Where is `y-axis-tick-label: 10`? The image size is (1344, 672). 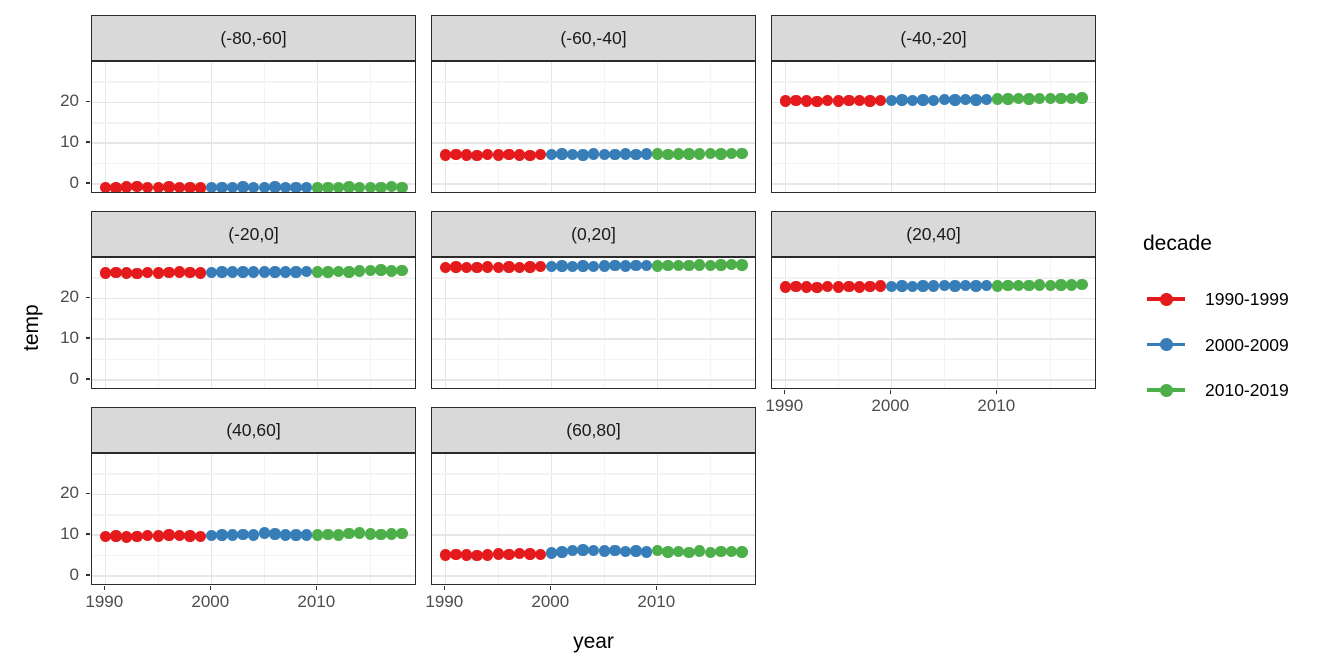 y-axis-tick-label: 10 is located at coordinates (69, 338).